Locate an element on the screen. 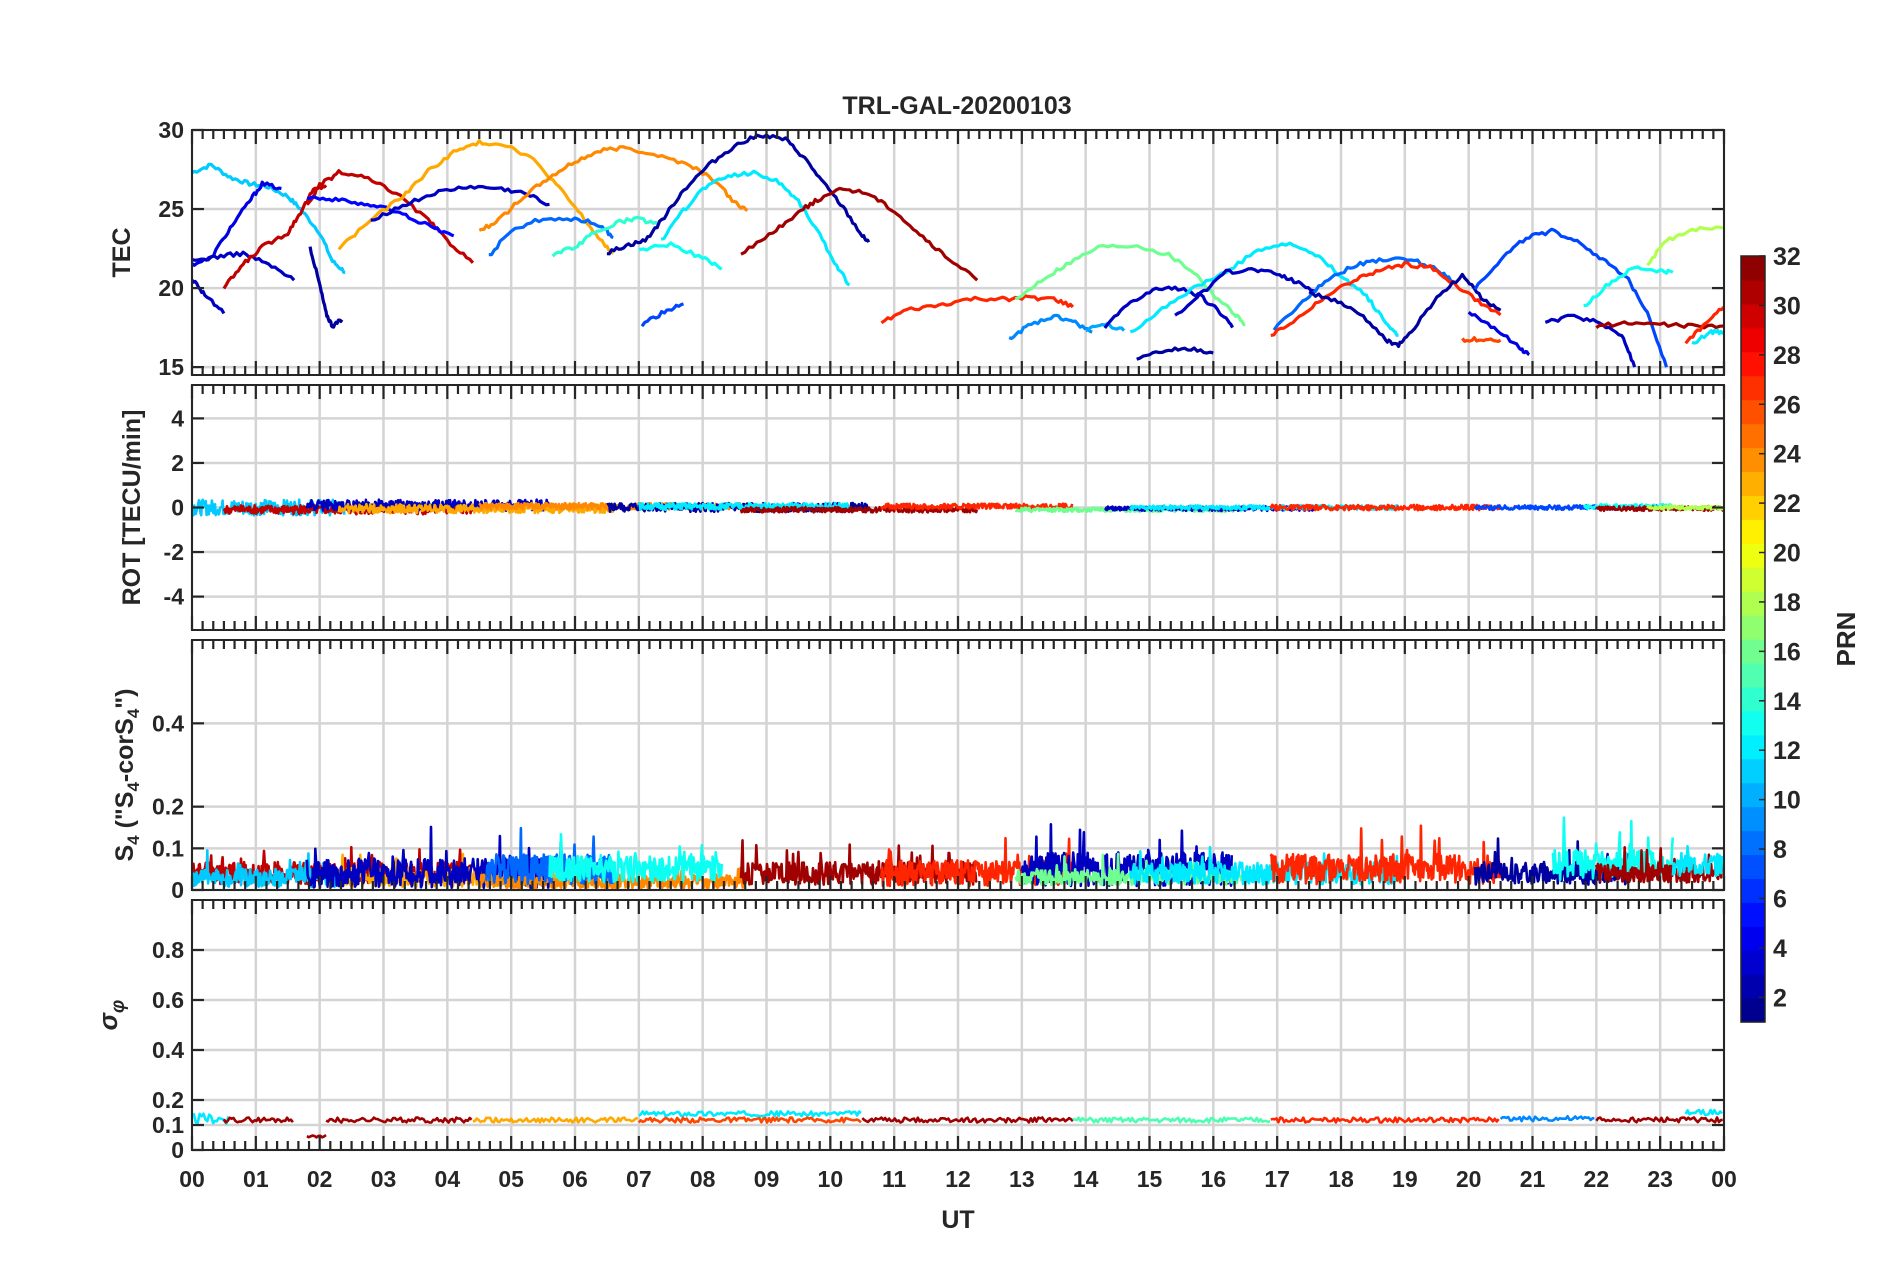  x-tick-label: 04 is located at coordinates (448, 1179).